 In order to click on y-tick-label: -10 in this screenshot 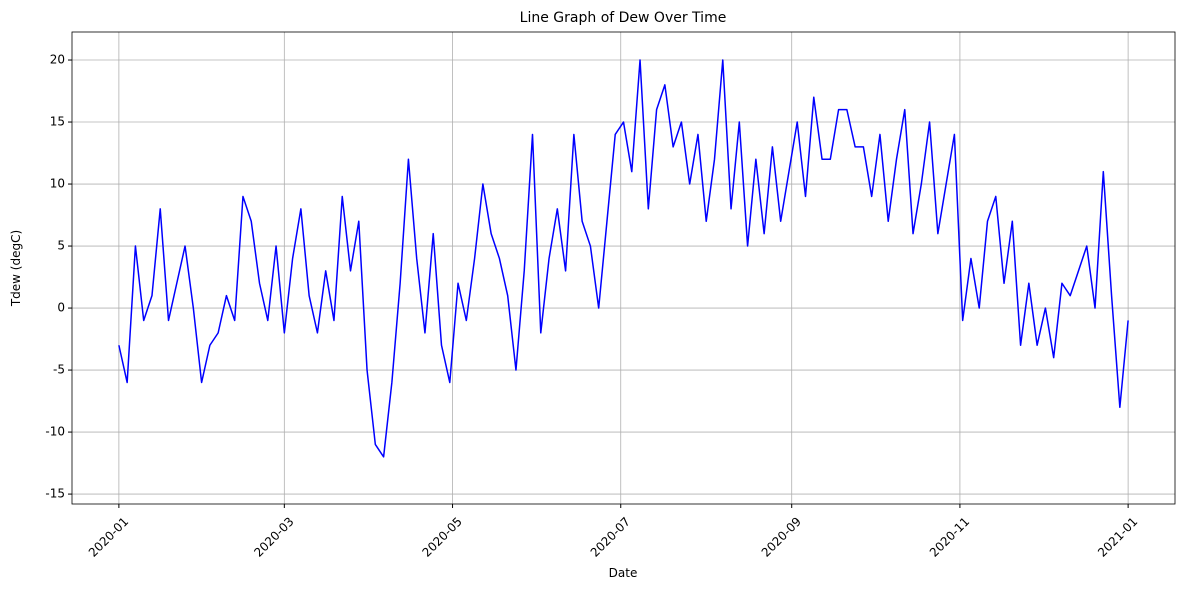, I will do `click(55, 432)`.